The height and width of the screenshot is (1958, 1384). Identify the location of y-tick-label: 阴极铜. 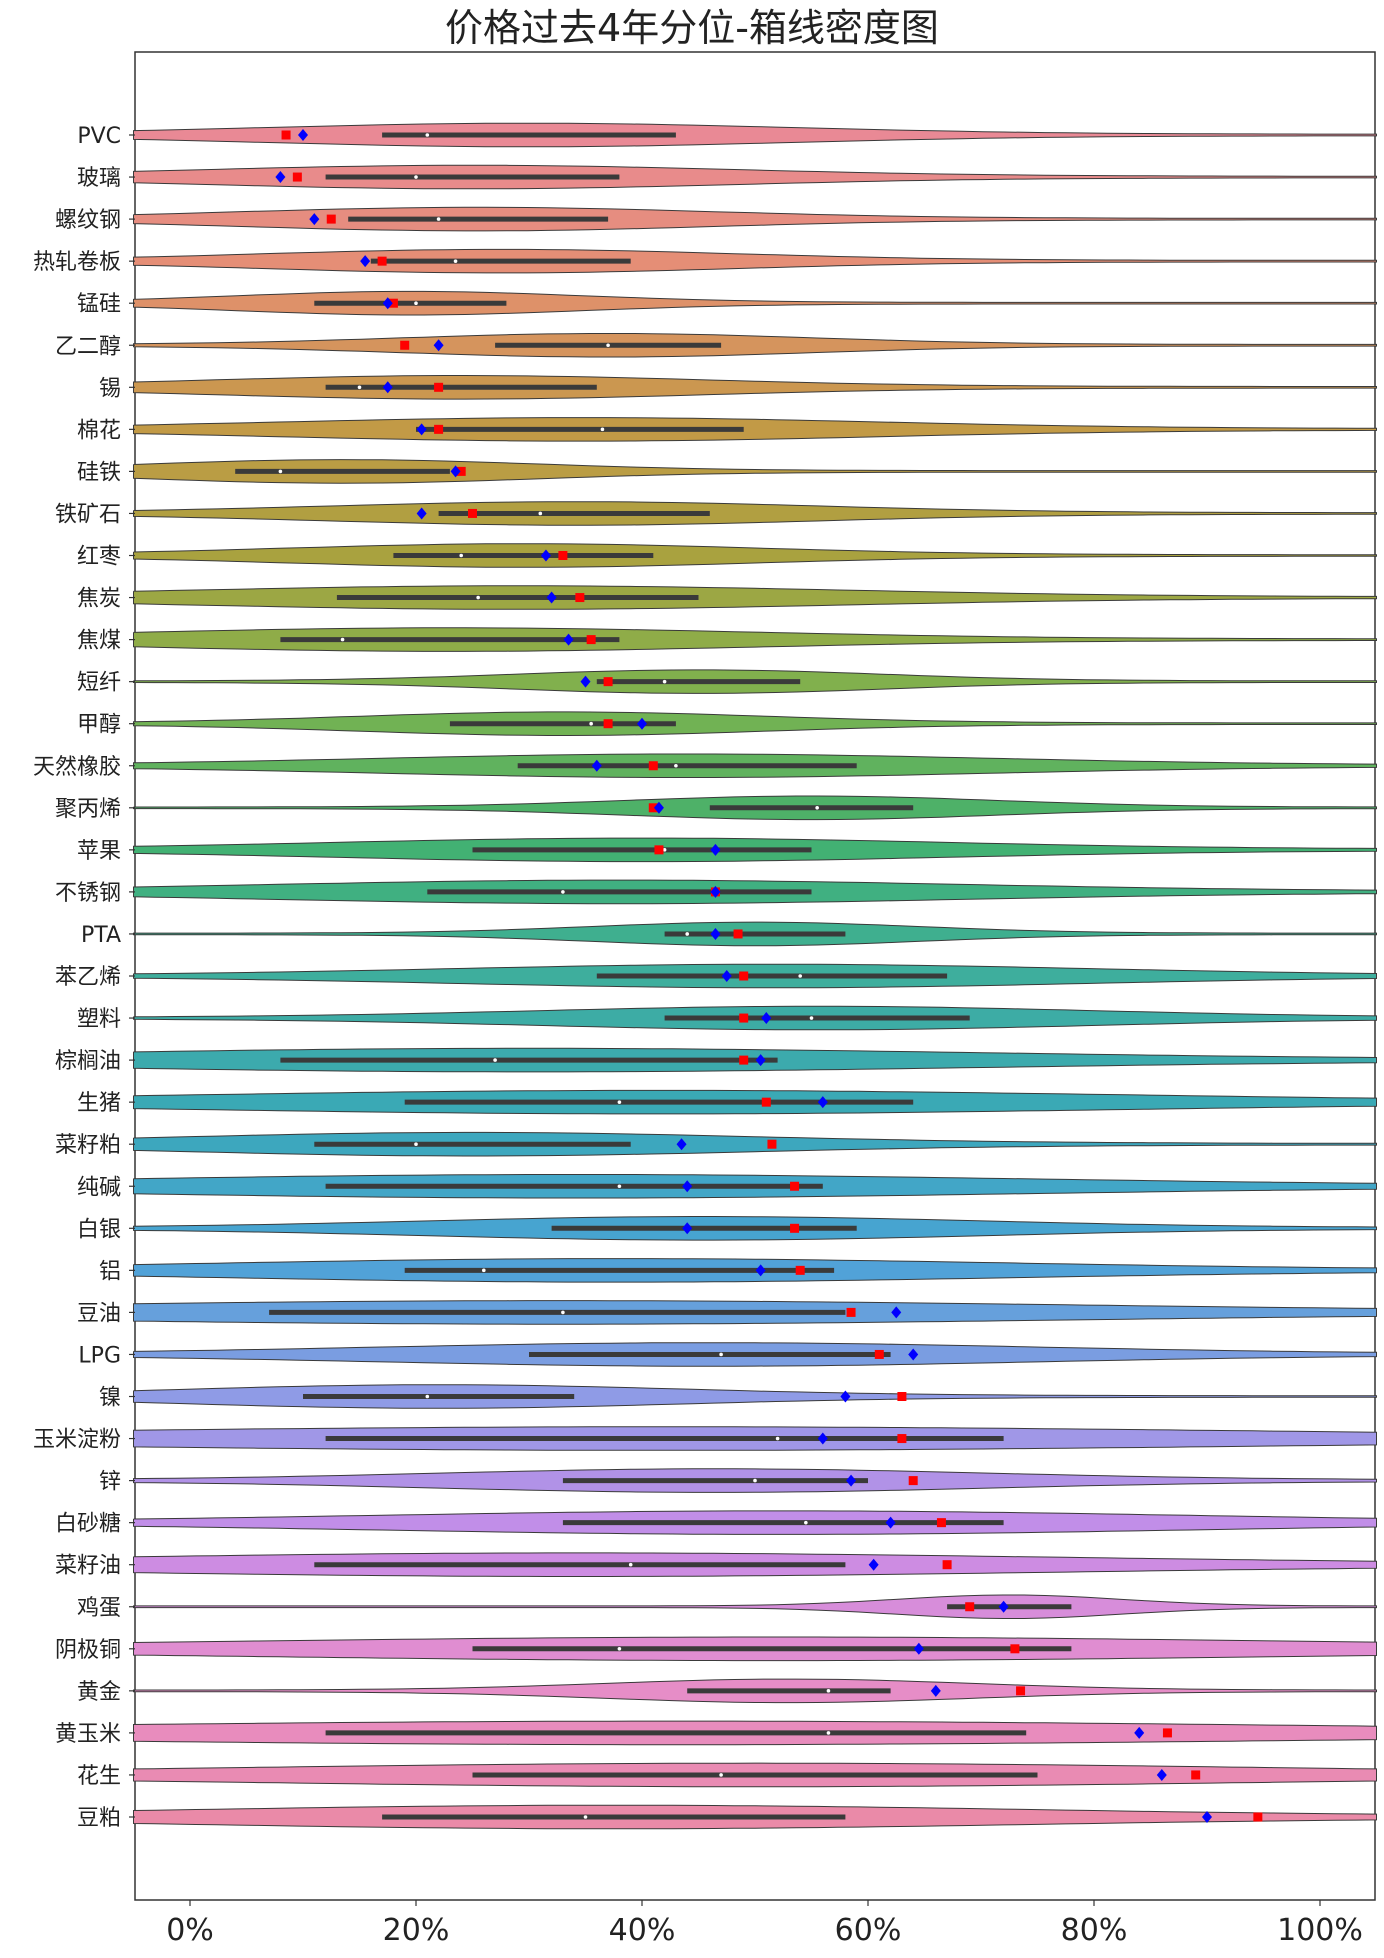
(88, 1650).